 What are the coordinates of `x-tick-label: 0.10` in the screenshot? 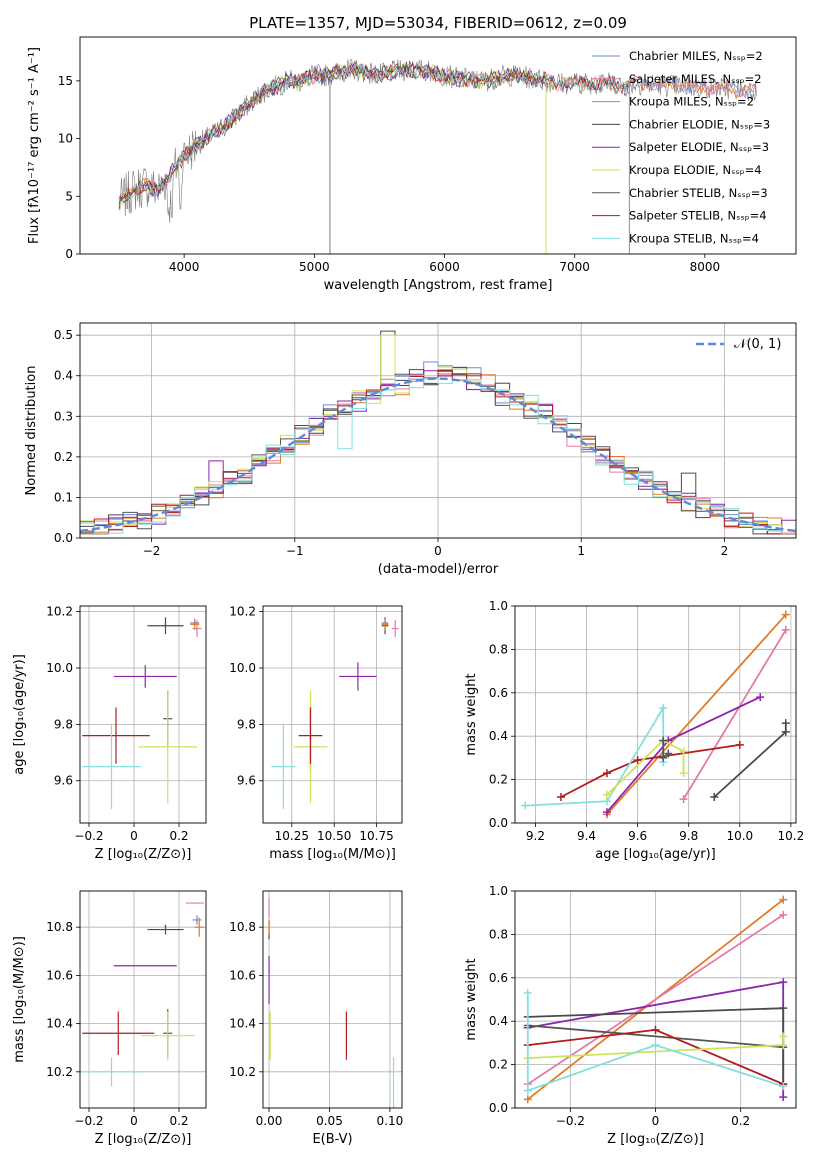 It's located at (390, 1121).